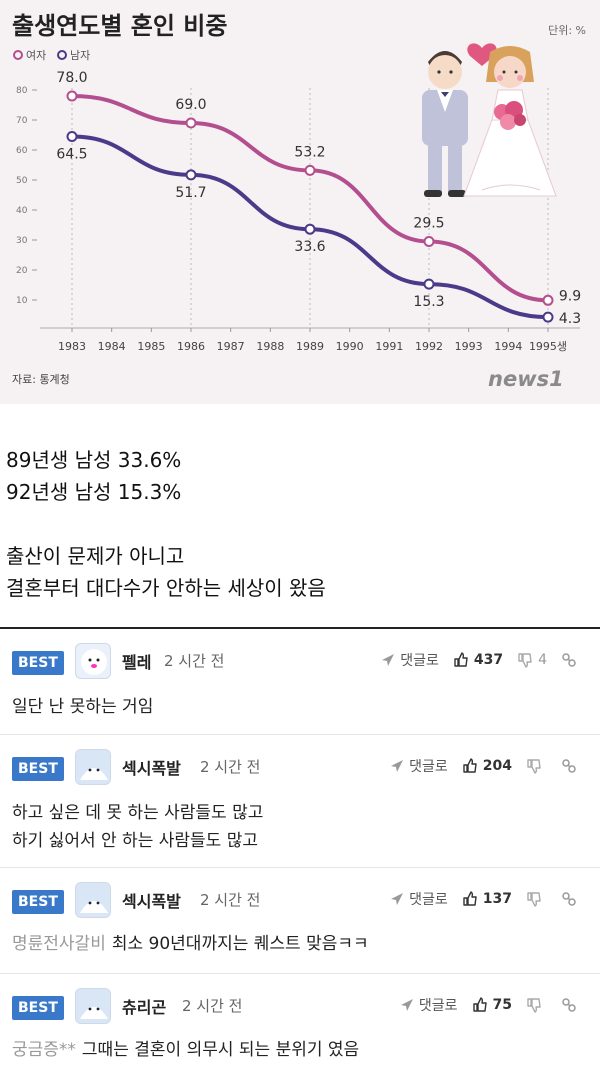 The width and height of the screenshot is (600, 1082). I want to click on like-button: 137, so click(487, 899).